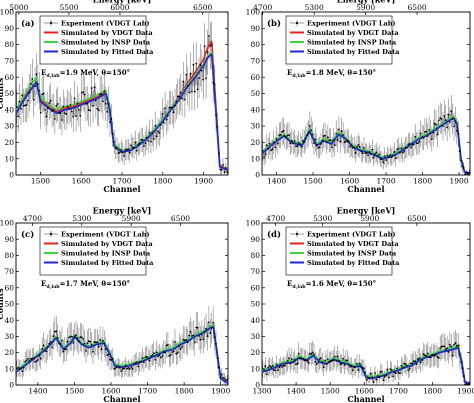 The width and height of the screenshot is (474, 403). Describe the element at coordinates (255, 61) in the screenshot. I see `y-tick-label: 70` at that location.